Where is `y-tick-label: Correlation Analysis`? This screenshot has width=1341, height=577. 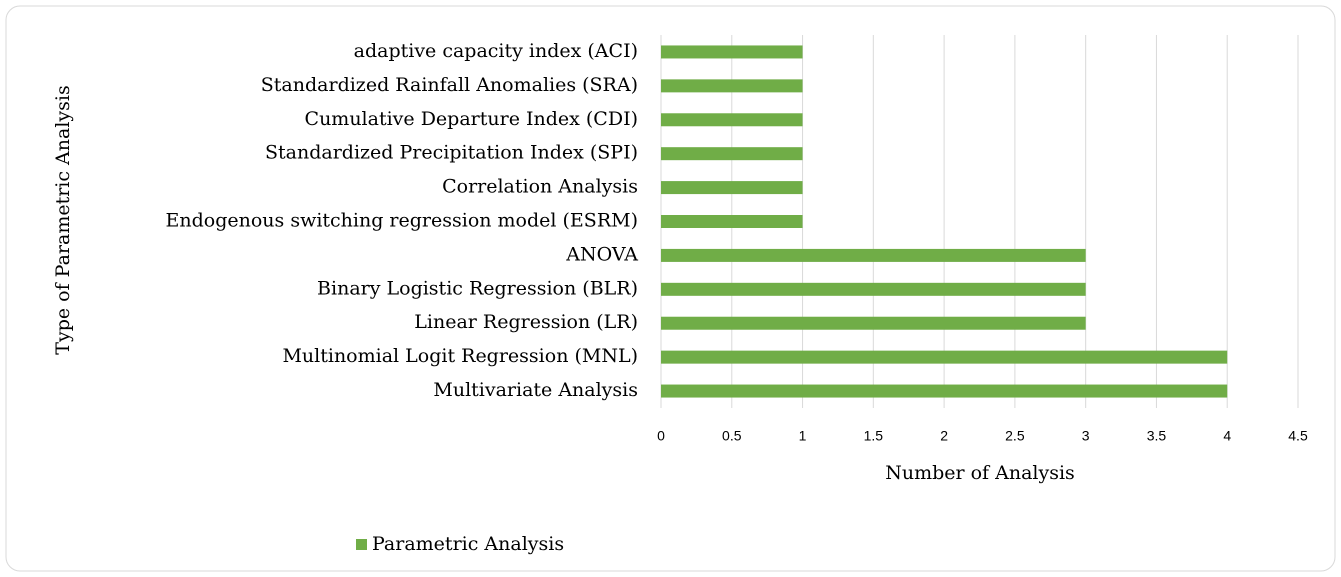
y-tick-label: Correlation Analysis is located at coordinates (540, 187).